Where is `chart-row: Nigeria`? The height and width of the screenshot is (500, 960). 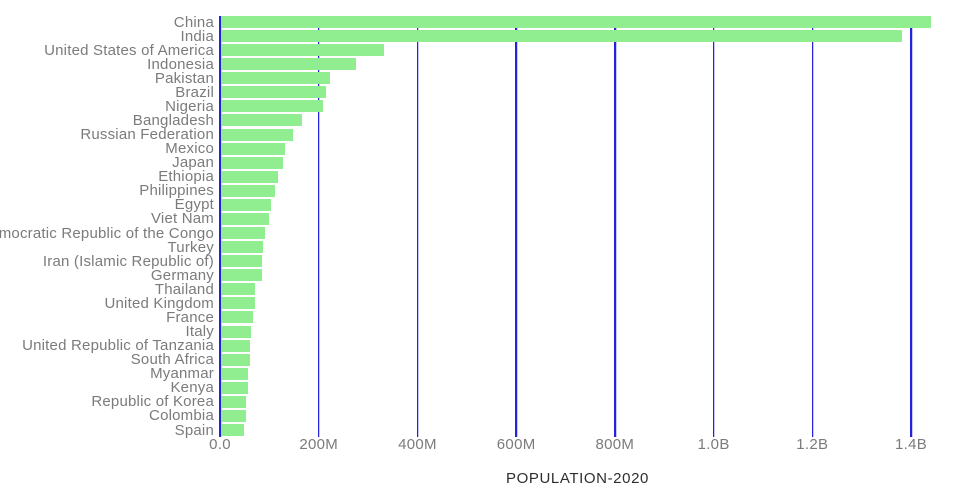
chart-row: Nigeria is located at coordinates (480, 106).